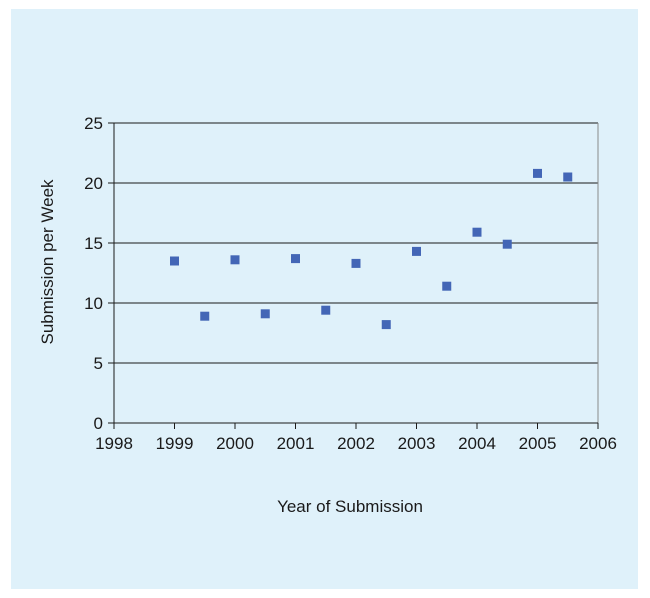  Describe the element at coordinates (114, 443) in the screenshot. I see `x-tick-label-1998: 1998` at that location.